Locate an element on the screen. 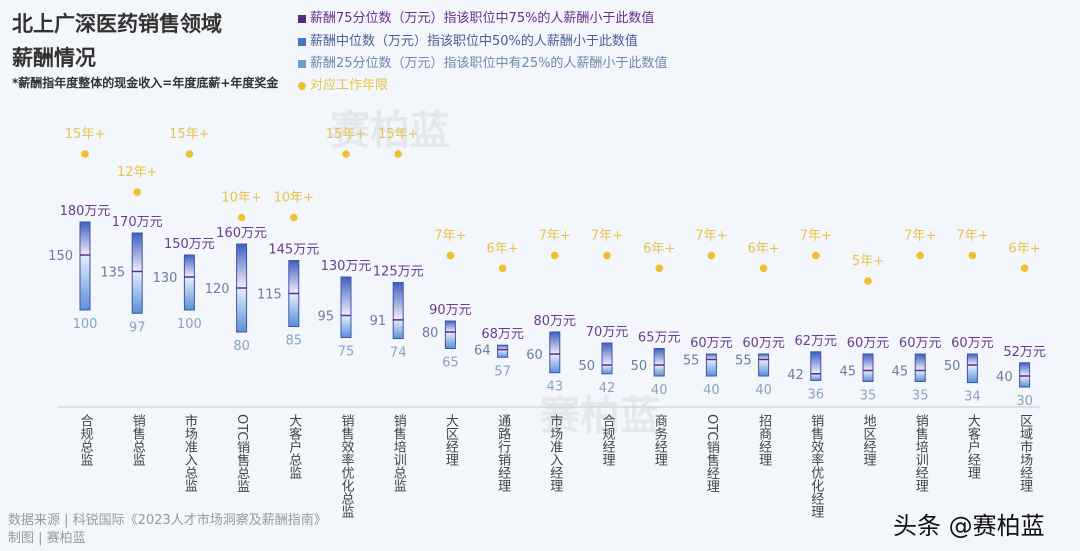  p25-label: 30 is located at coordinates (1024, 401).